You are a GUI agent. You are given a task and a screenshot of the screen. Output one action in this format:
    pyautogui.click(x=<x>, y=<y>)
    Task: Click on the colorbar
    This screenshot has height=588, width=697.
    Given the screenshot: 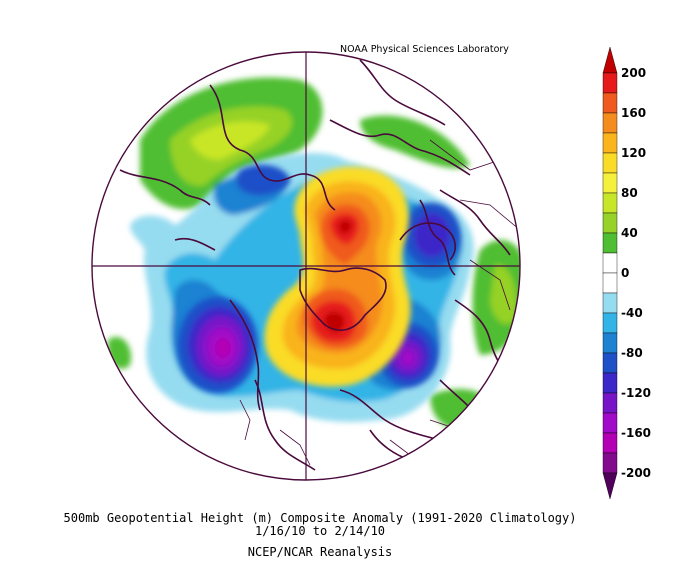 What is the action you would take?
    pyautogui.click(x=610, y=273)
    